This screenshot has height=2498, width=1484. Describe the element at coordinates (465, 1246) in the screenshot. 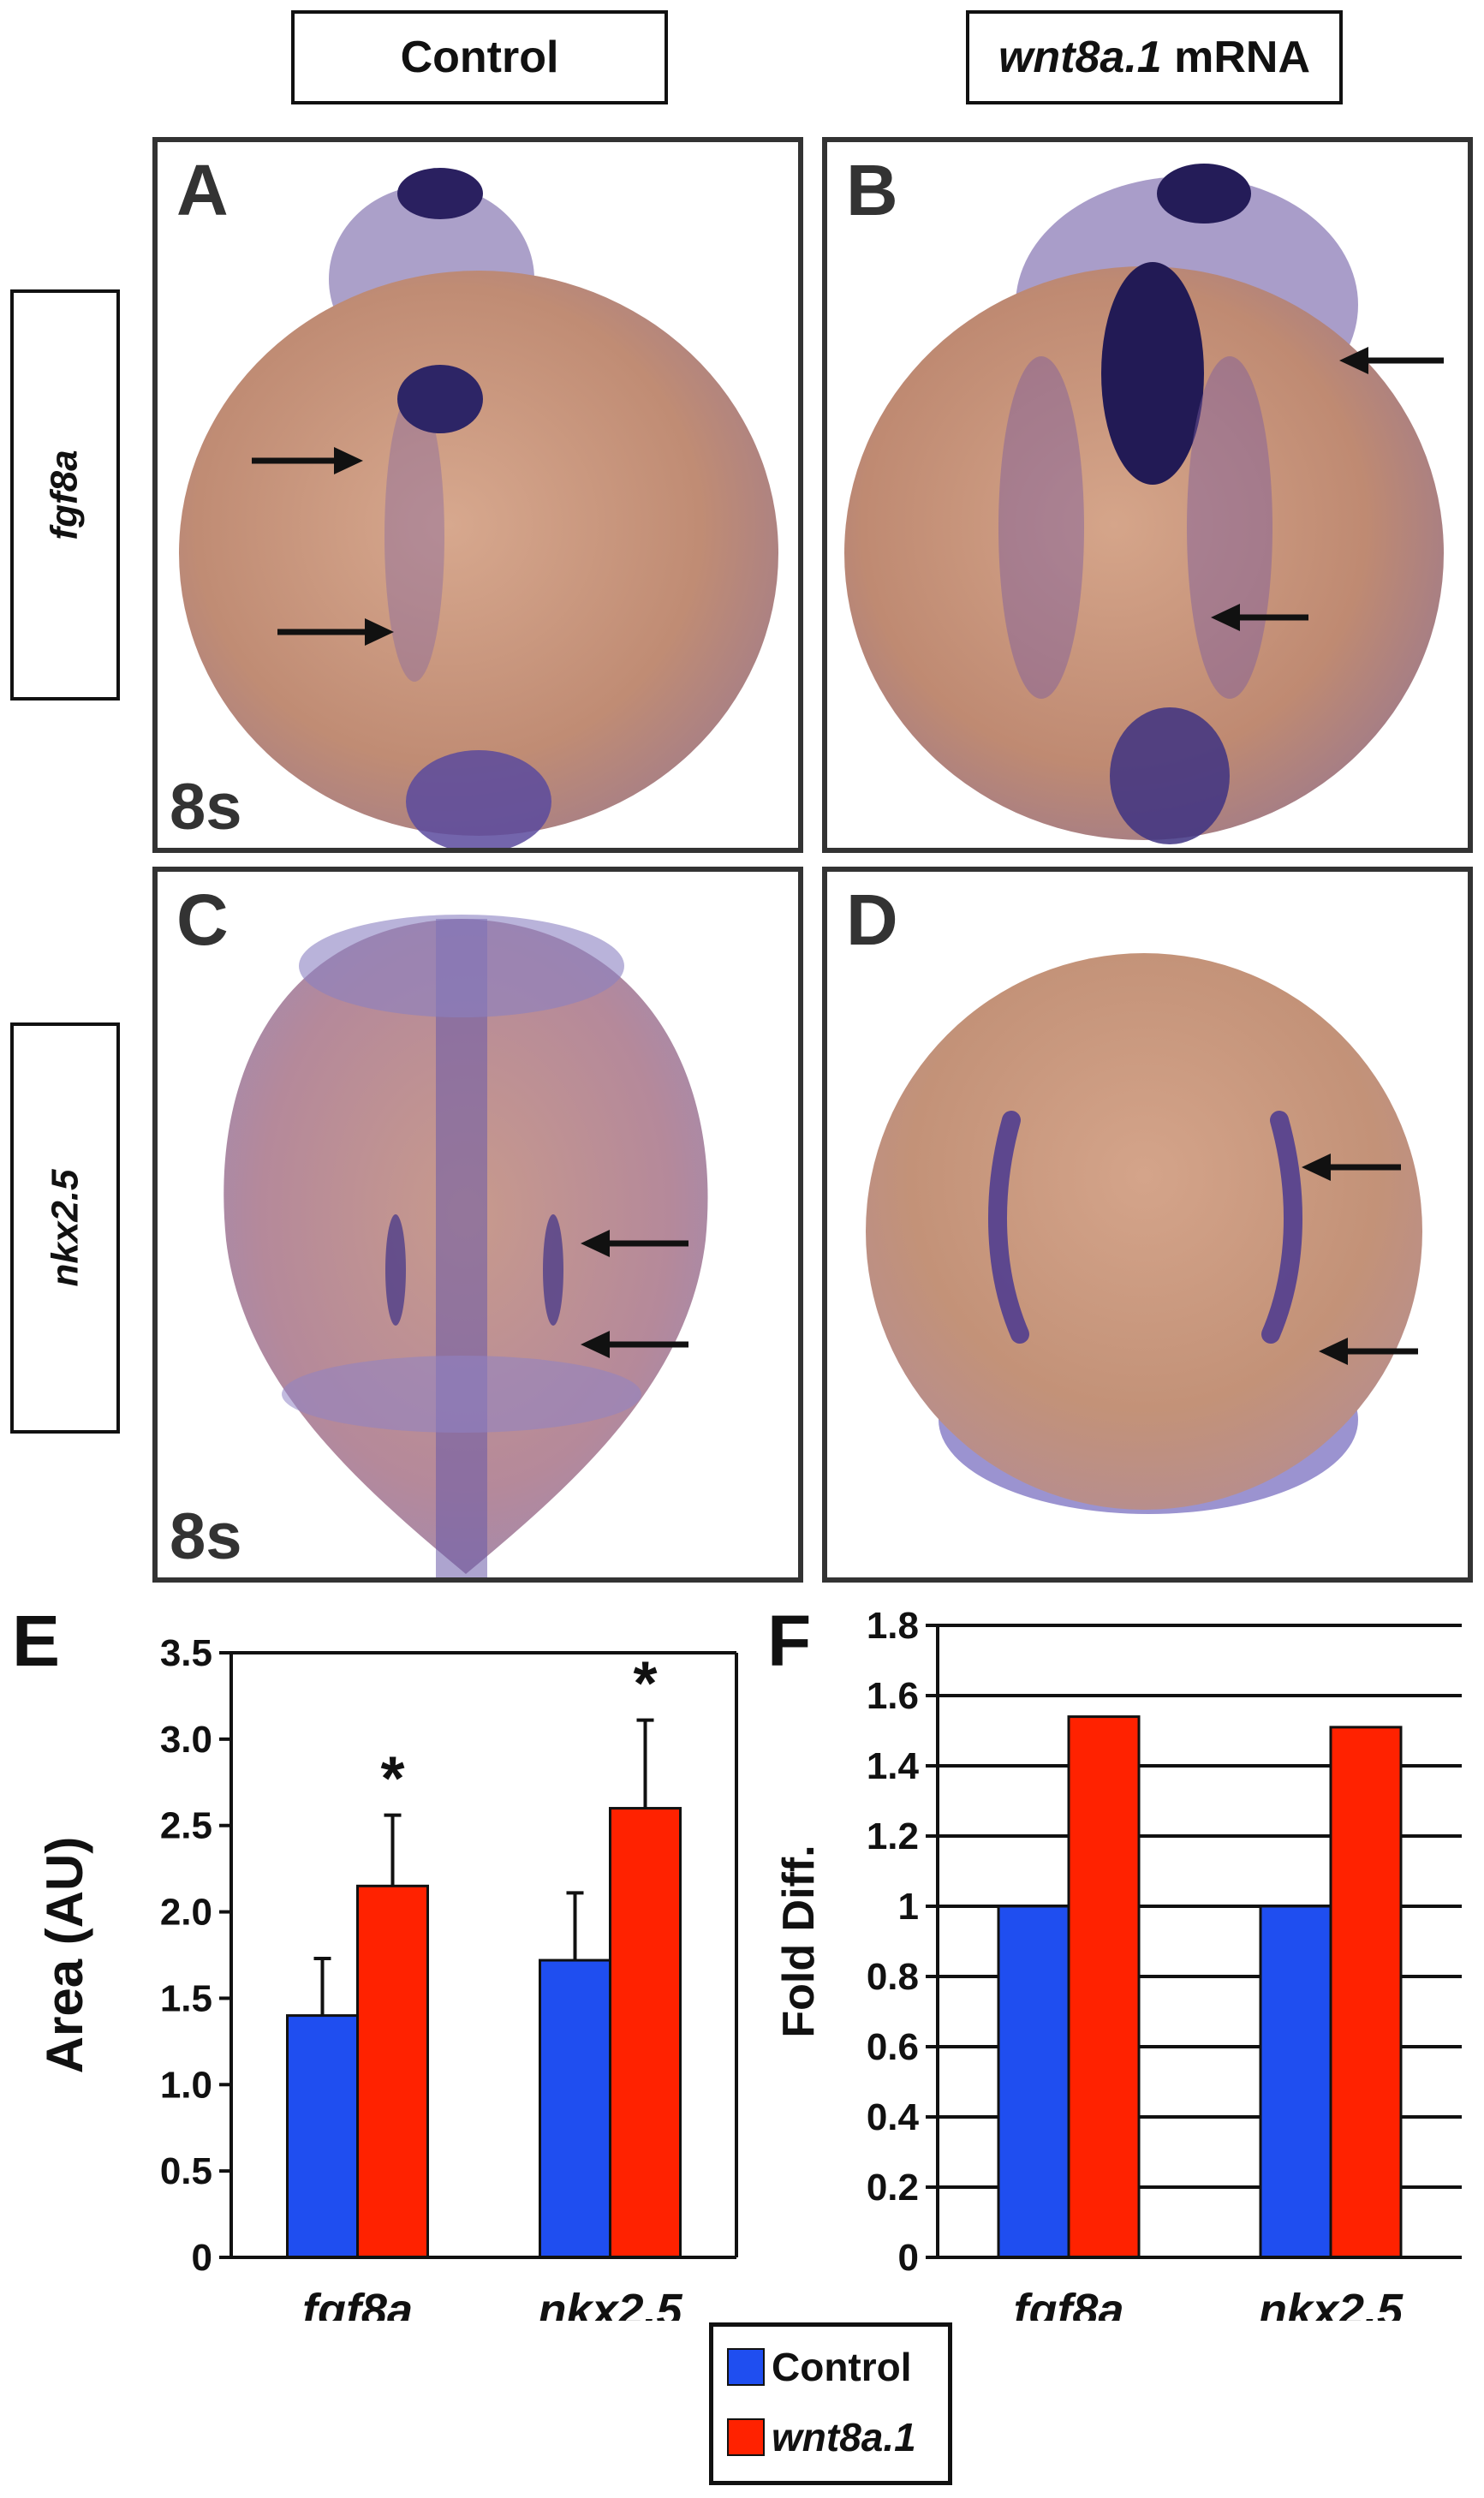

I see `embryo-c-illustration` at that location.